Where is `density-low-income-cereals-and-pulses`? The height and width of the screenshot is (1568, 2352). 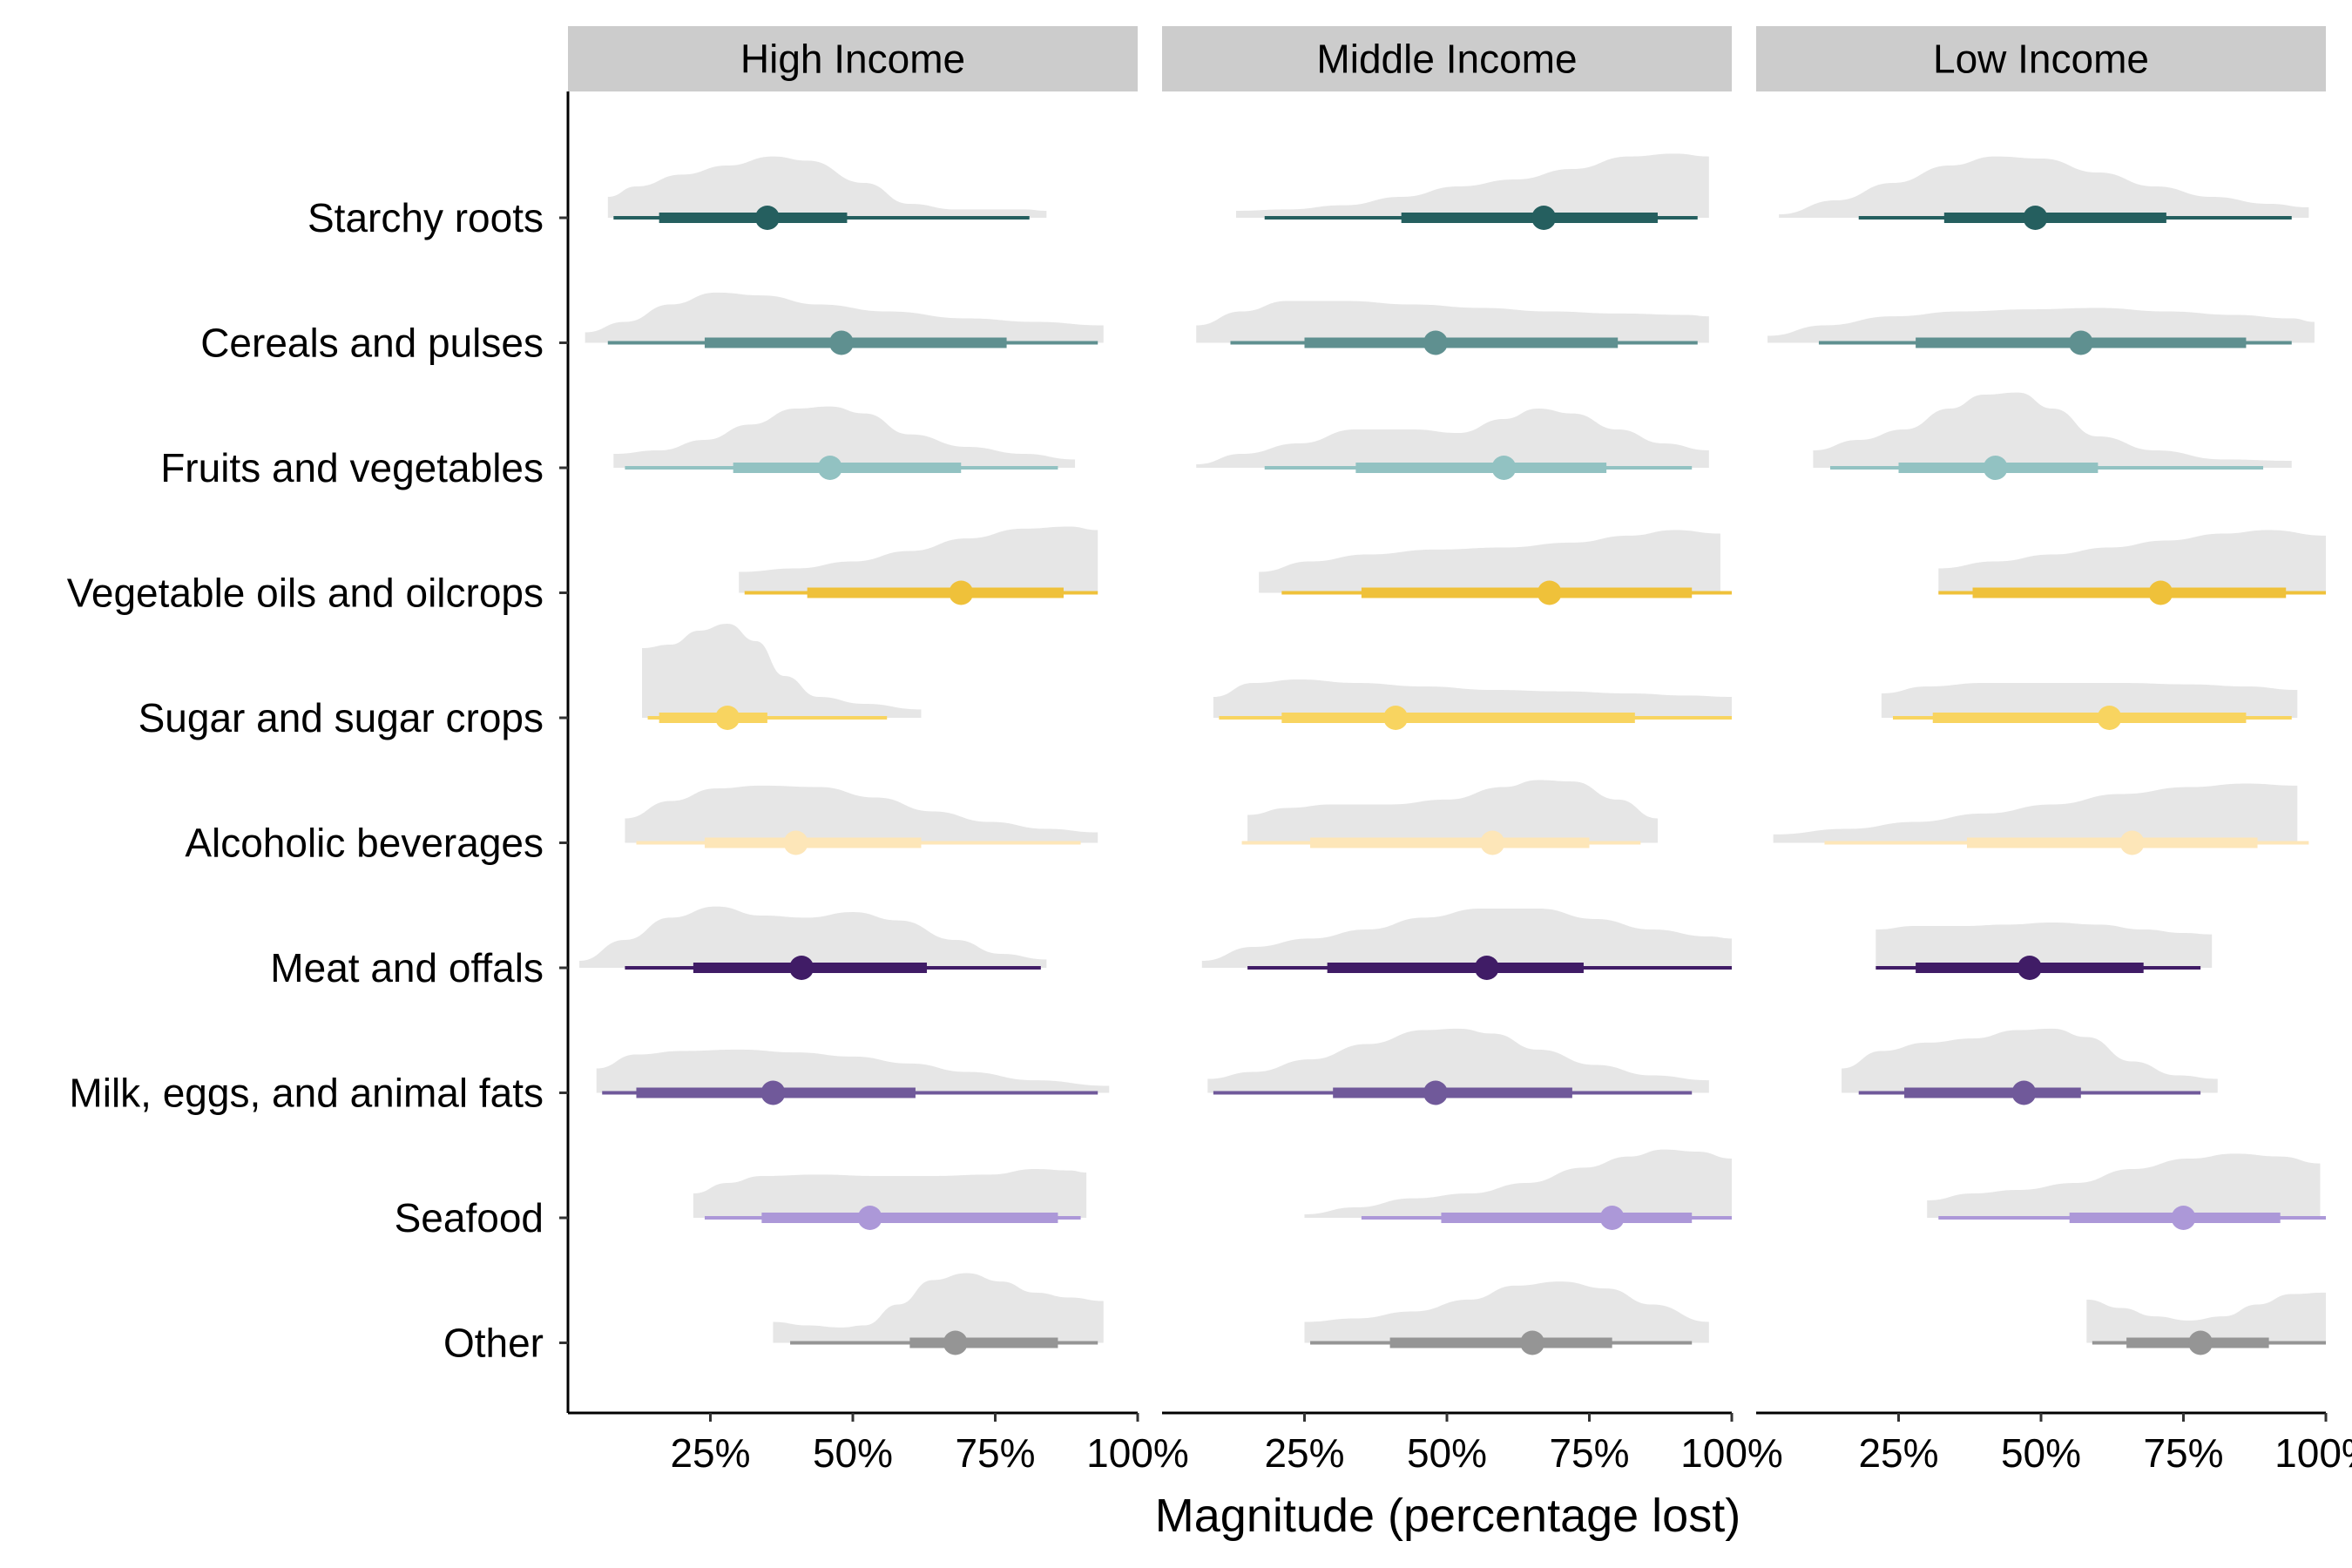
density-low-income-cereals-and-pulses is located at coordinates (2041, 325).